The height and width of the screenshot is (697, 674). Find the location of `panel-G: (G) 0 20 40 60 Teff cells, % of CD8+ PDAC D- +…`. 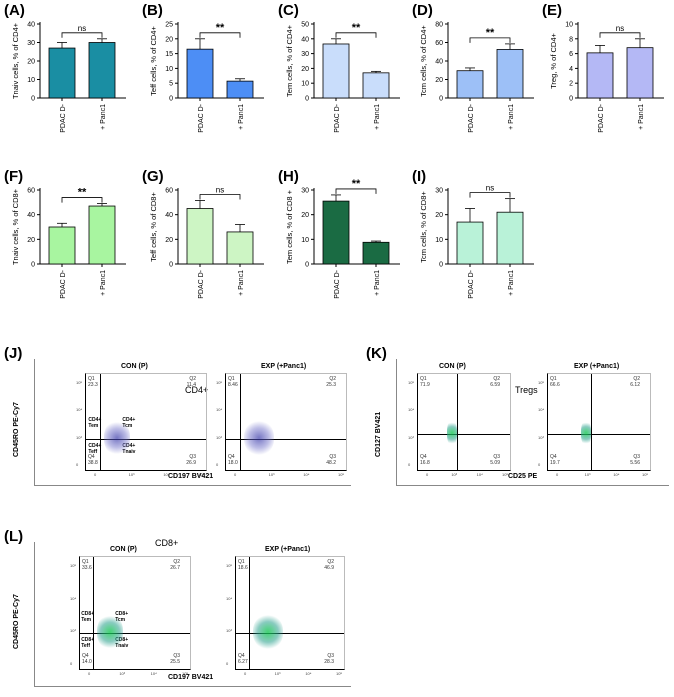

panel-G: (G) 0 20 40 60 Teff cells, % of CD8+ PDAC D- +… is located at coordinates (207, 239).